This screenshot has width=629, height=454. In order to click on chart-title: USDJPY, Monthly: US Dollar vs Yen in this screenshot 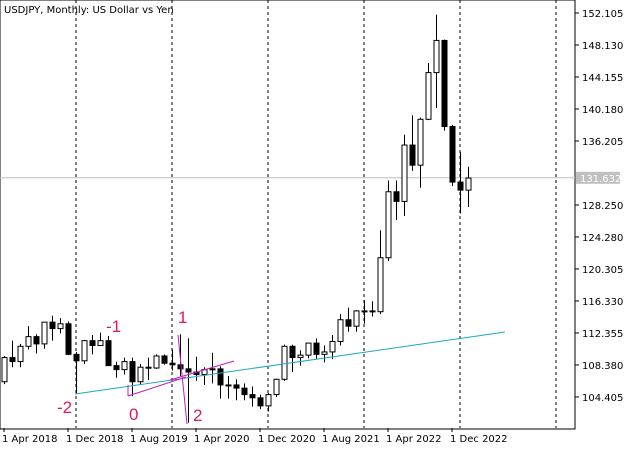, I will do `click(89, 10)`.